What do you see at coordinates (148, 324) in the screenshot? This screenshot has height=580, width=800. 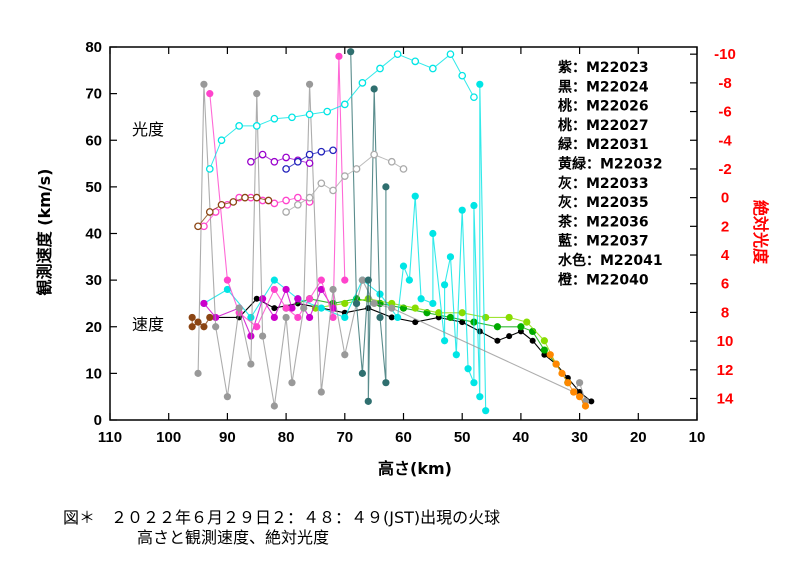 I see `speed-annotation: 速度` at bounding box center [148, 324].